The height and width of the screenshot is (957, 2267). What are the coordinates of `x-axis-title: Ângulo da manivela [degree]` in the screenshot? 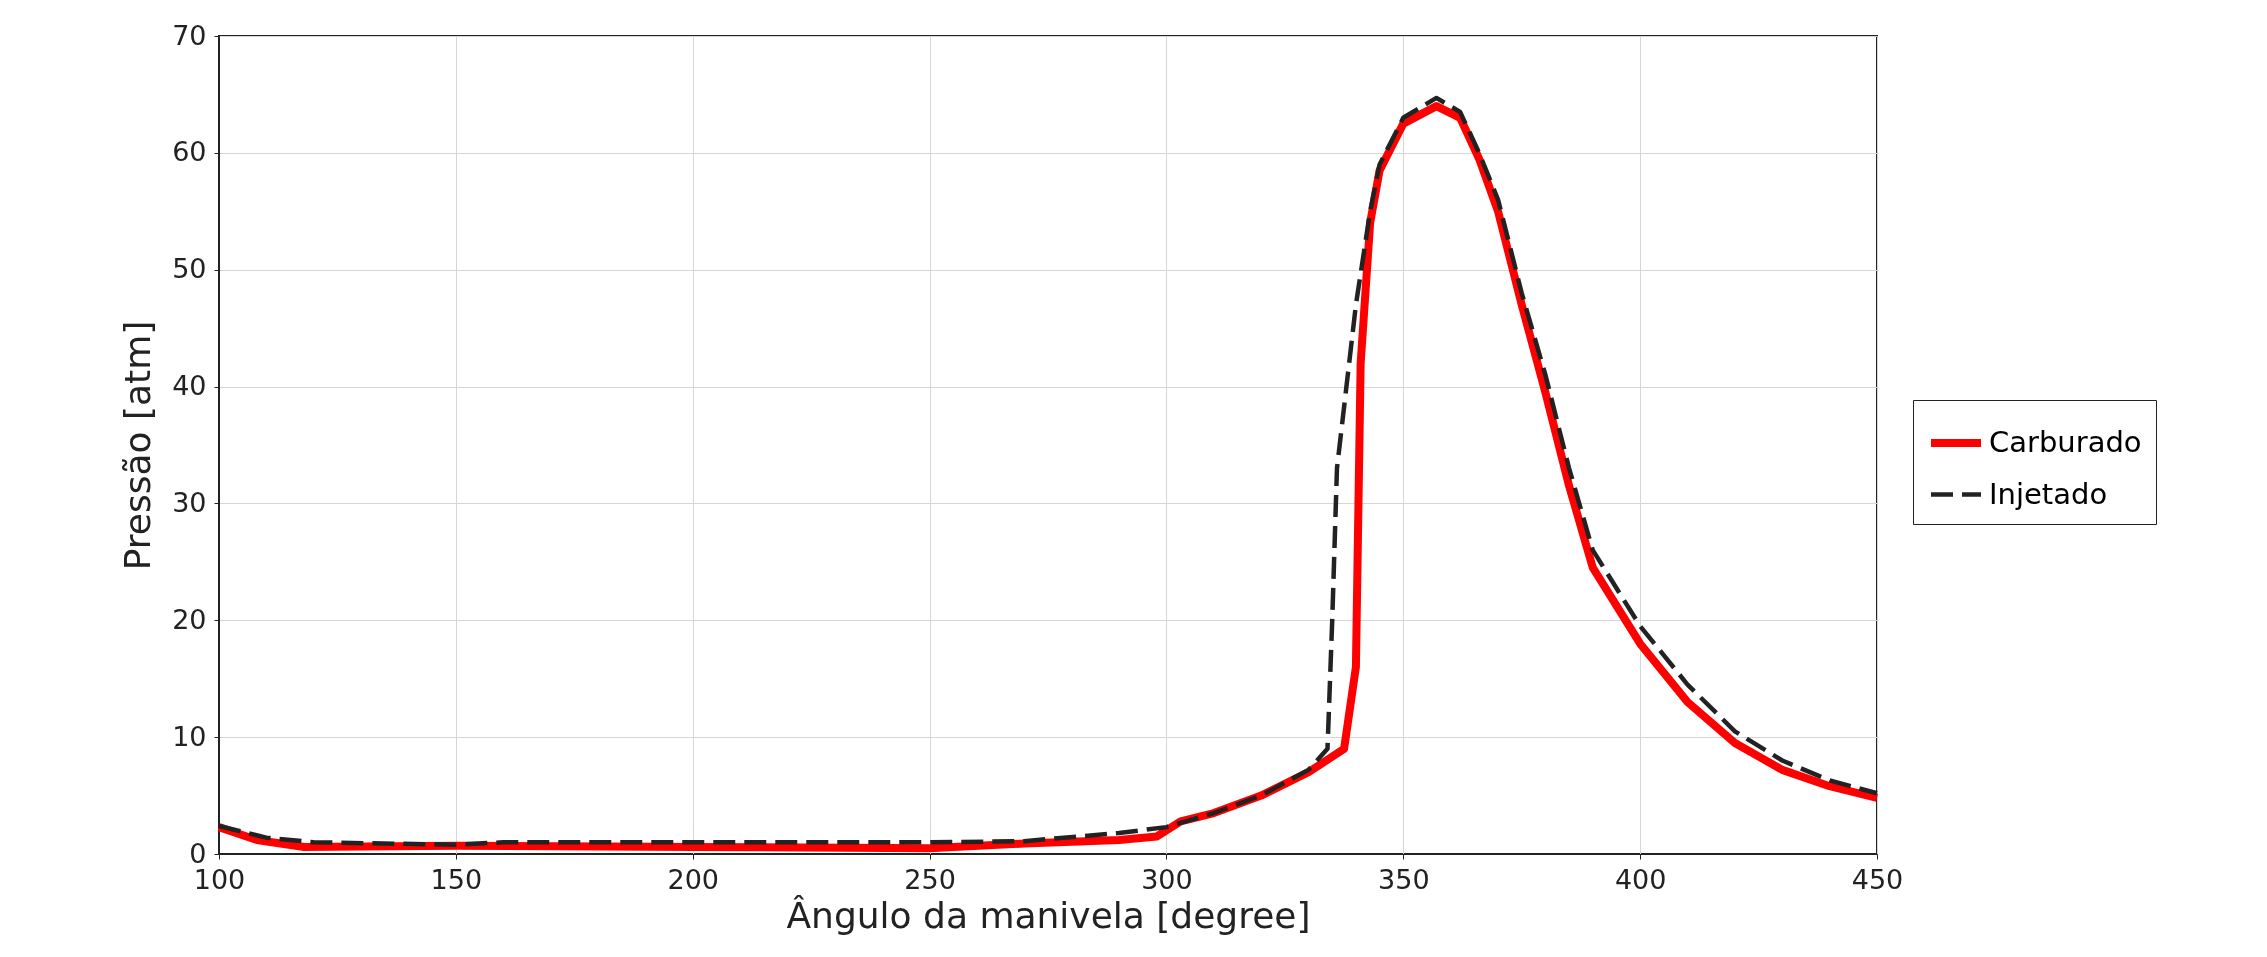 It's located at (1048, 915).